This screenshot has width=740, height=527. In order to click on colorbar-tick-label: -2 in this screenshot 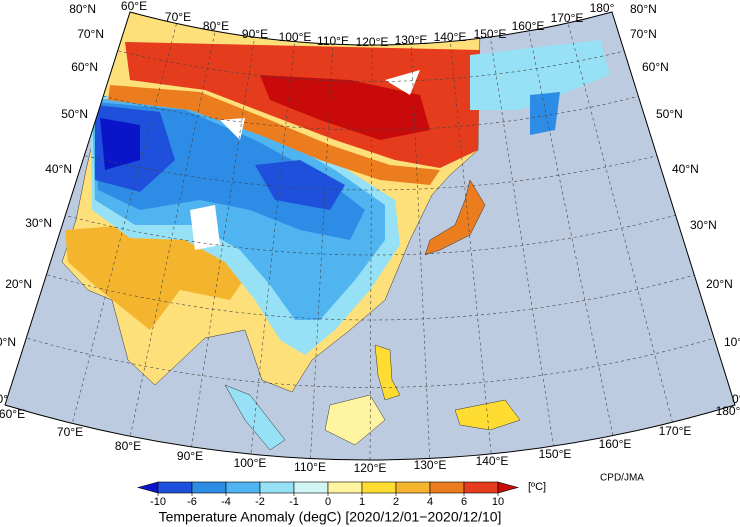, I will do `click(260, 502)`.